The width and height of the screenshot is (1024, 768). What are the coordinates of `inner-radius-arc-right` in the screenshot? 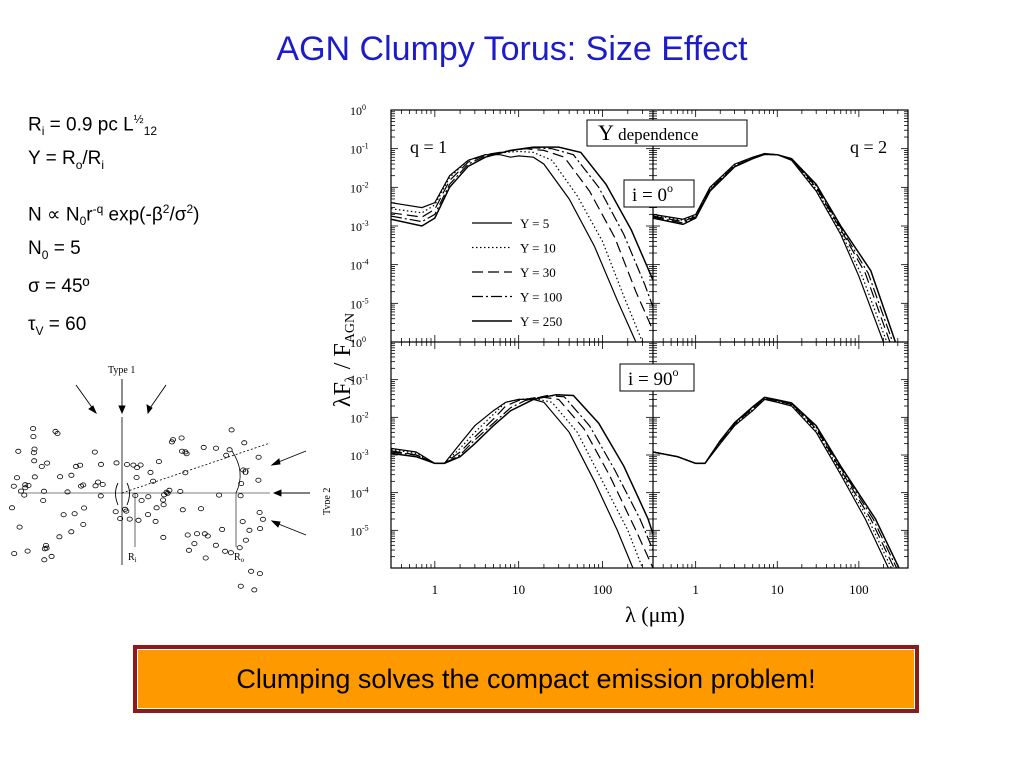 It's located at (128, 494).